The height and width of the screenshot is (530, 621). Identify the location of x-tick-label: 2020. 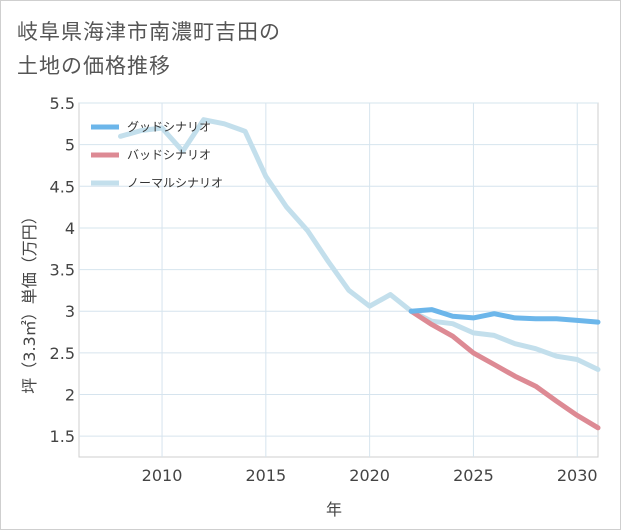
(369, 475).